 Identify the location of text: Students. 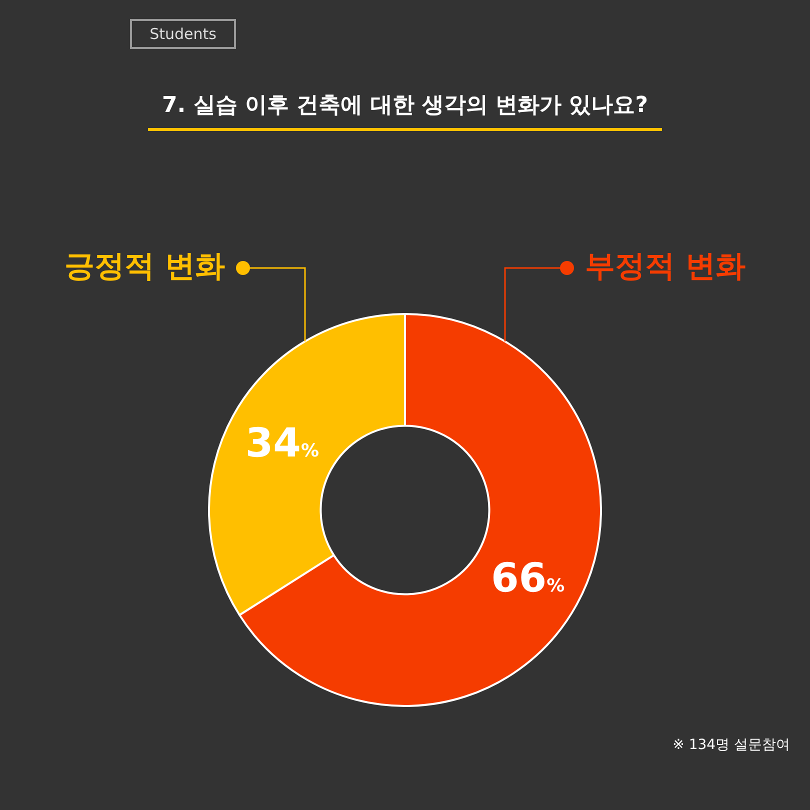
(183, 34).